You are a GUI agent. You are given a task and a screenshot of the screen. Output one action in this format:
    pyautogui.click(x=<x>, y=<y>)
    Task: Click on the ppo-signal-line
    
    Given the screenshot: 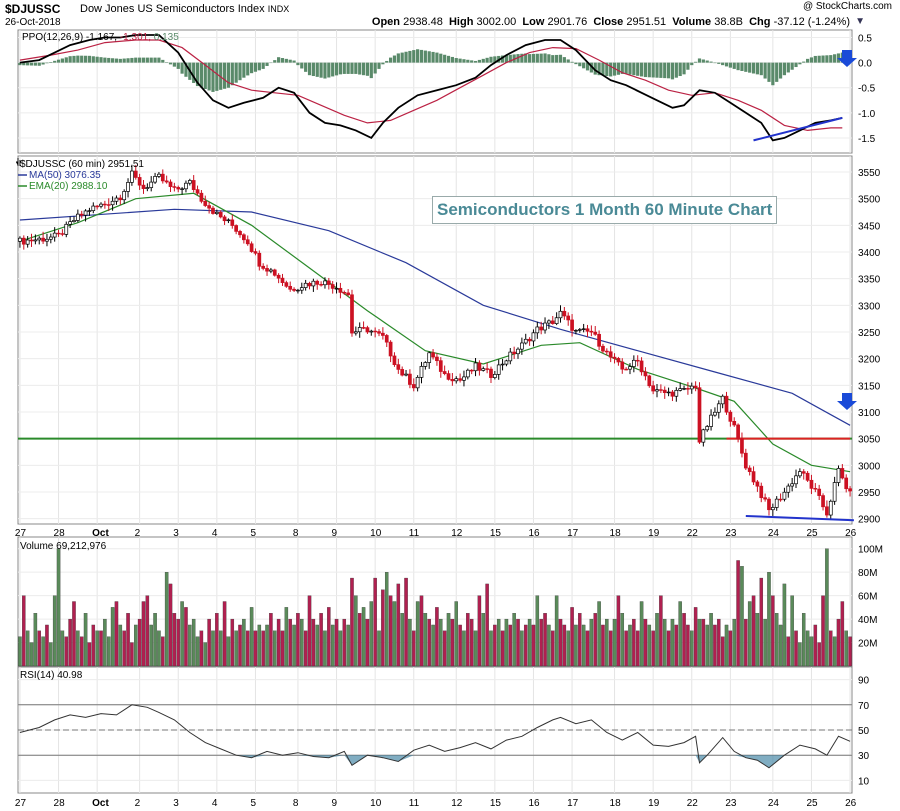 What is the action you would take?
    pyautogui.click(x=431, y=85)
    